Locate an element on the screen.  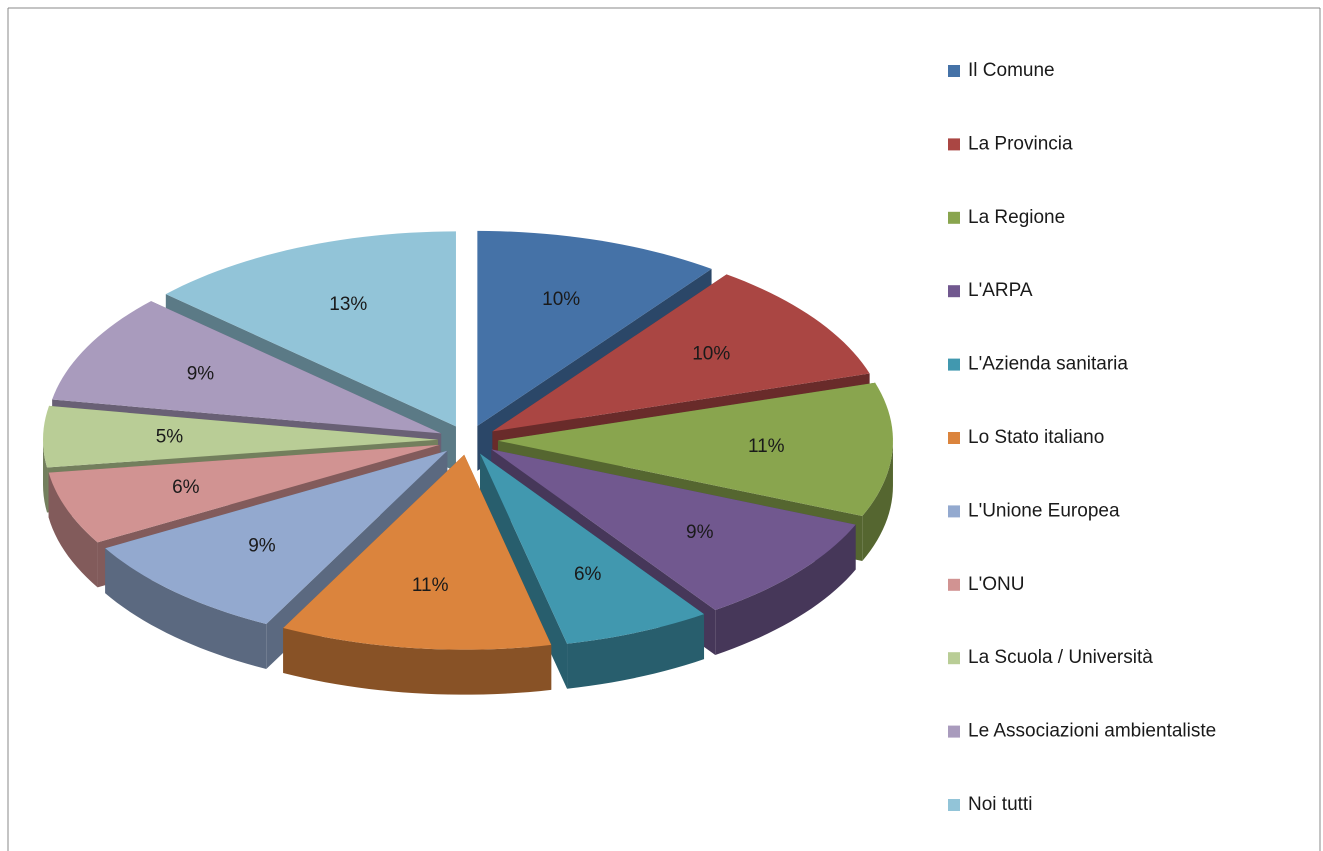
legend-label: L'ONU is located at coordinates (996, 584).